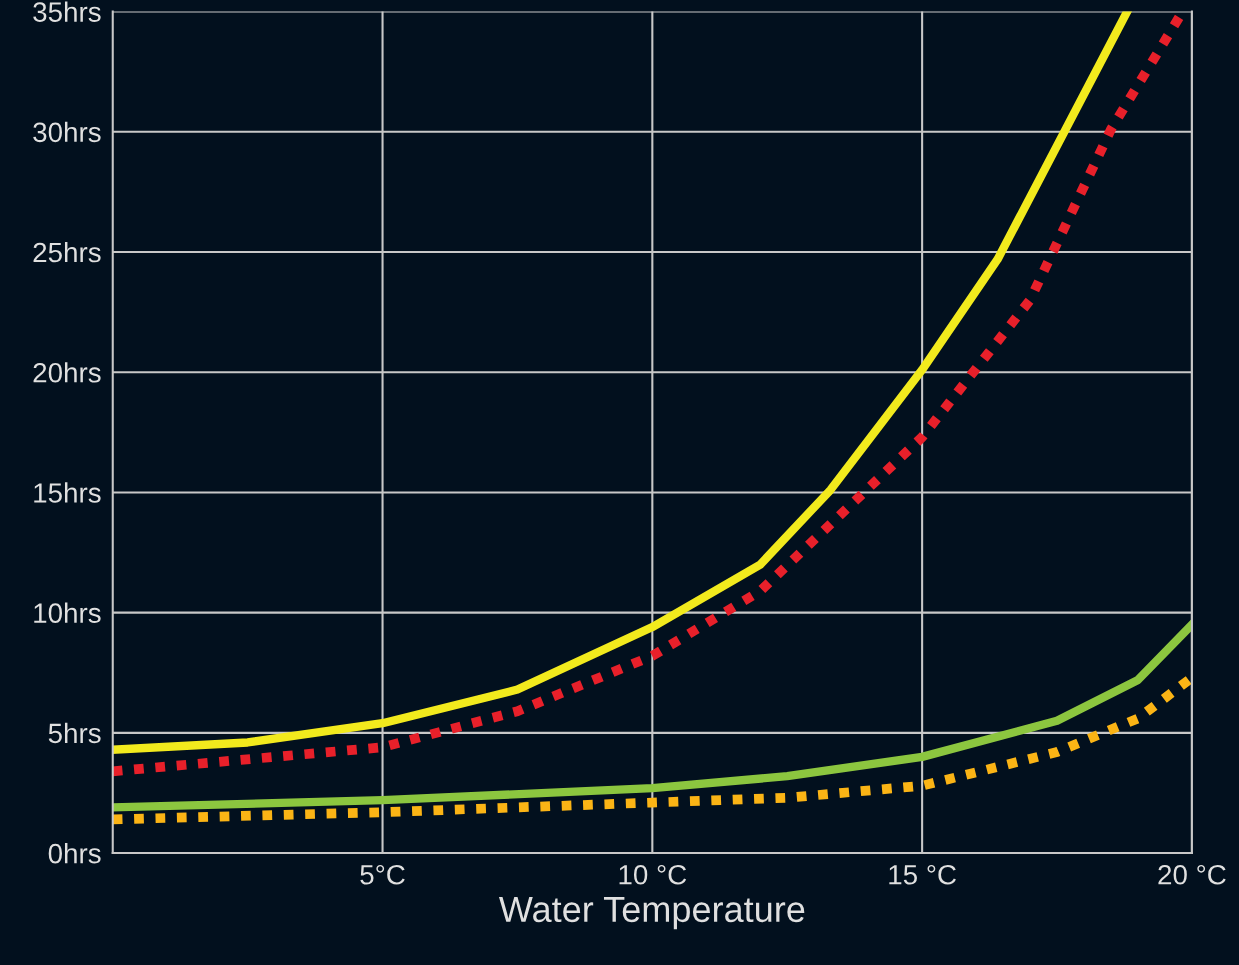 The height and width of the screenshot is (965, 1239). What do you see at coordinates (74, 853) in the screenshot?
I see `y-tick-label: 0hrs` at bounding box center [74, 853].